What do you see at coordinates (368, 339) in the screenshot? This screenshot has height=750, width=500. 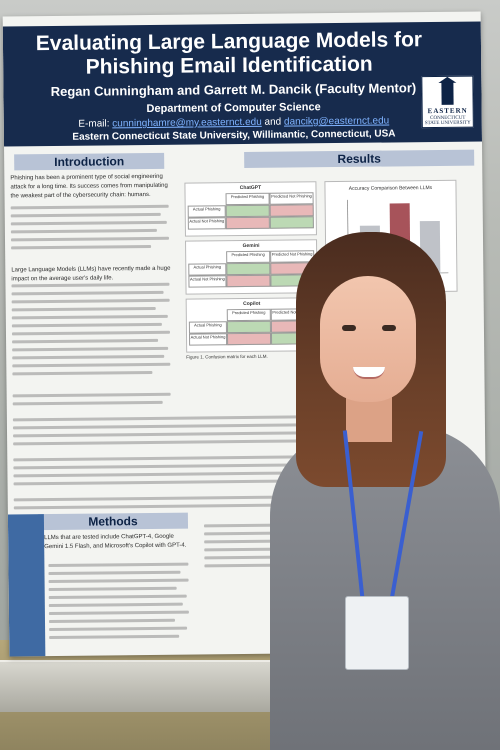 I see `face` at bounding box center [368, 339].